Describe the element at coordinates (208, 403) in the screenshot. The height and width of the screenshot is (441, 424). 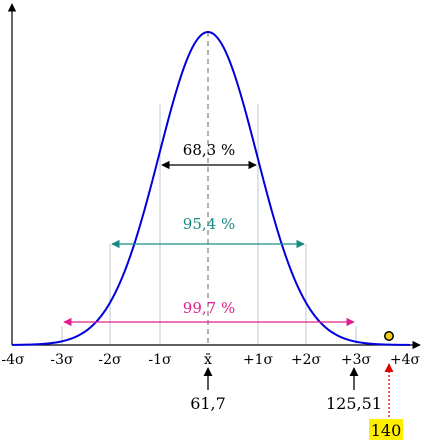
I see `mean-value-label: 61,7` at that location.